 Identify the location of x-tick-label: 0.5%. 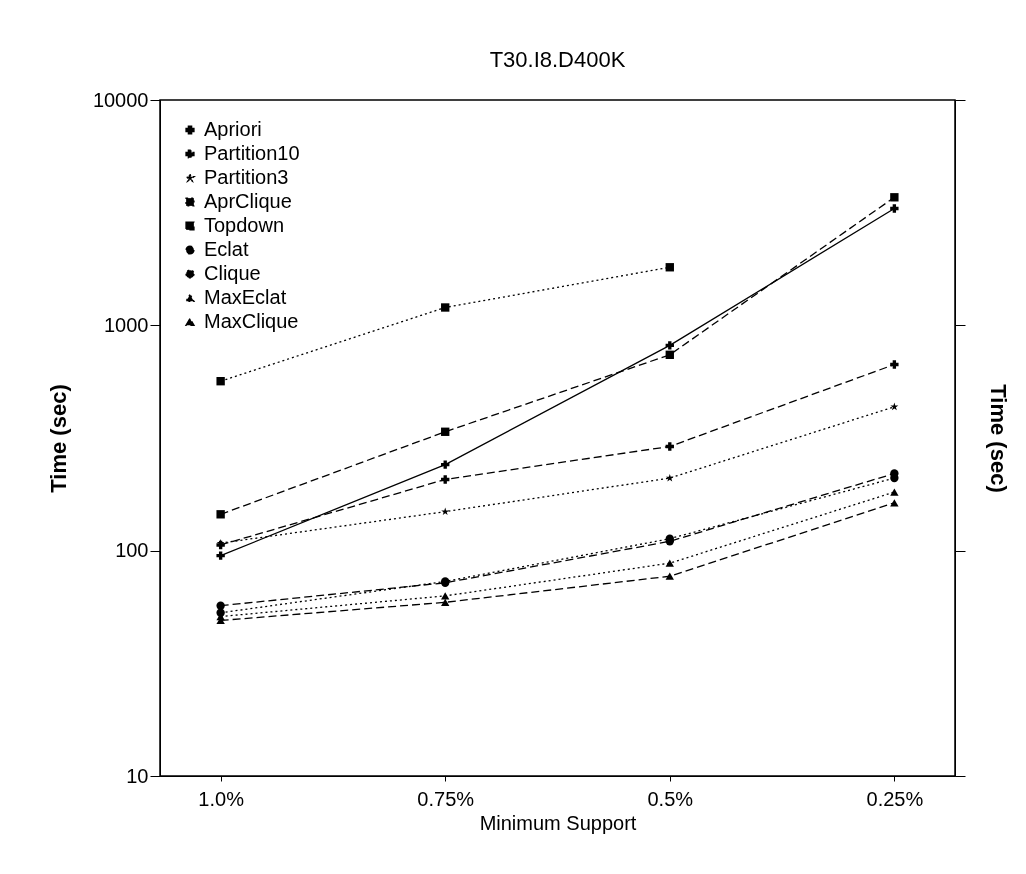
(670, 798).